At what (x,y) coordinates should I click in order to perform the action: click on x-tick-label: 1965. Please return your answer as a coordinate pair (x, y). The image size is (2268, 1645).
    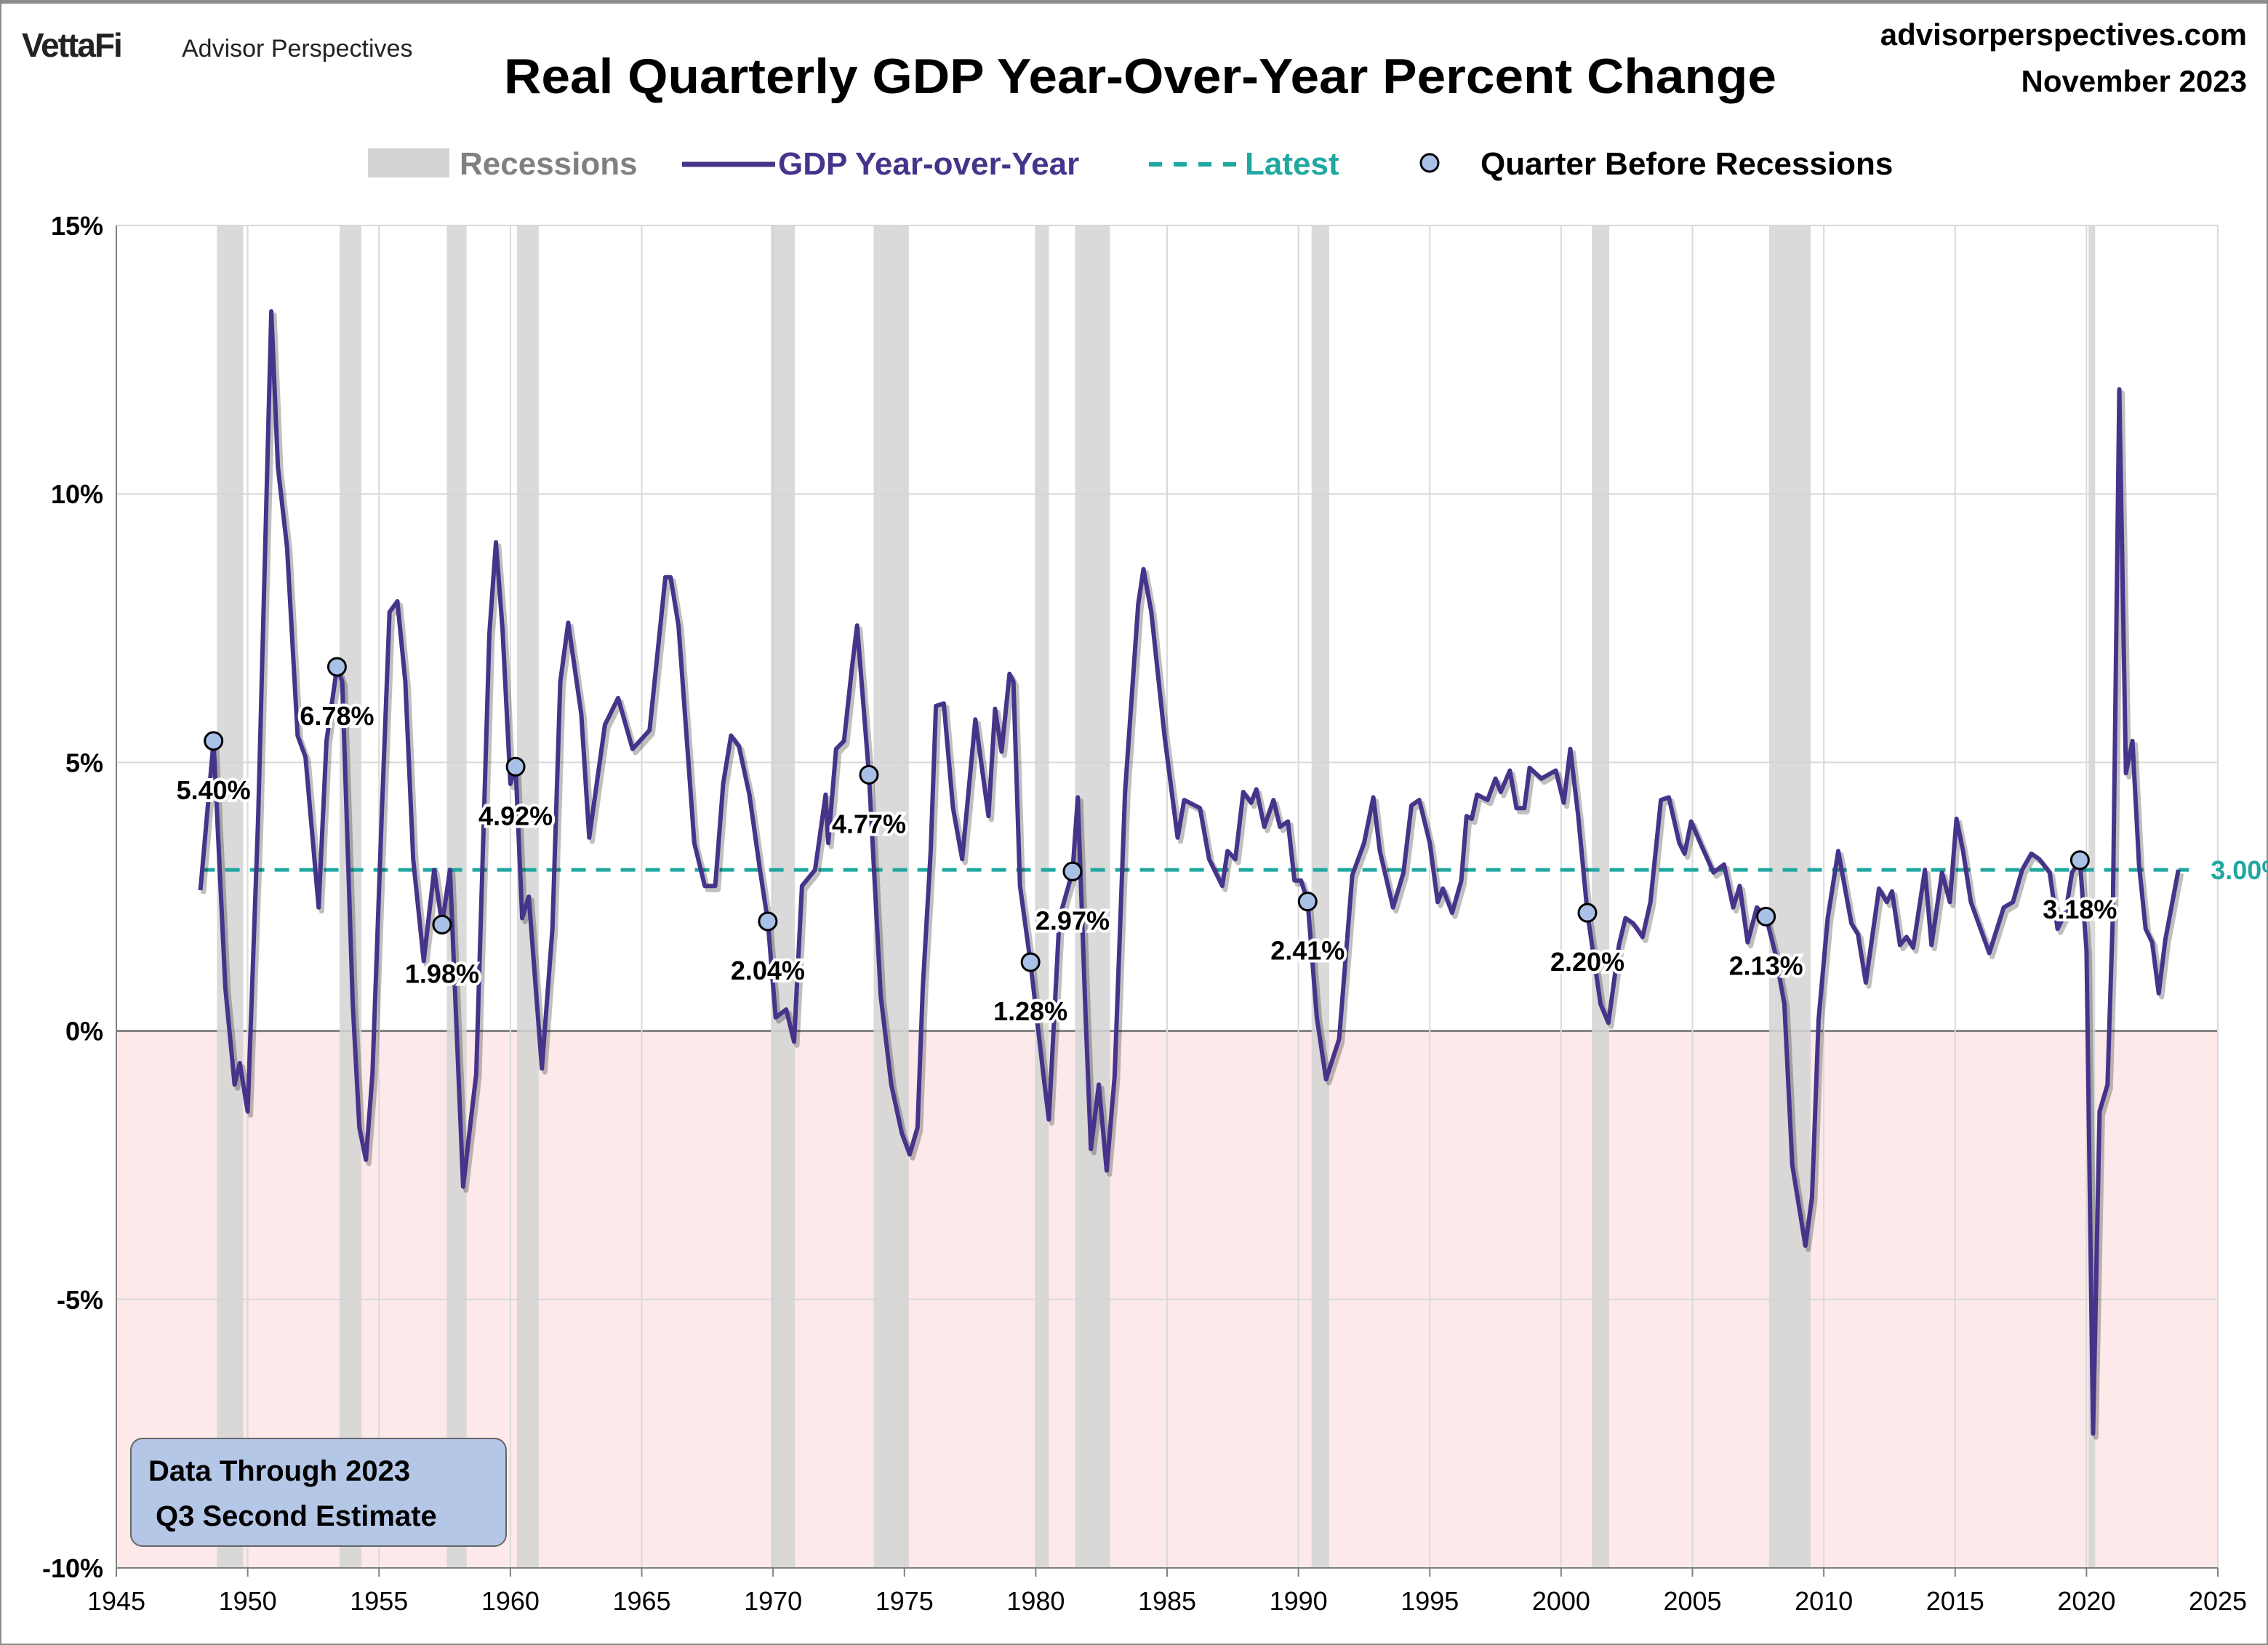
    Looking at the image, I should click on (641, 1601).